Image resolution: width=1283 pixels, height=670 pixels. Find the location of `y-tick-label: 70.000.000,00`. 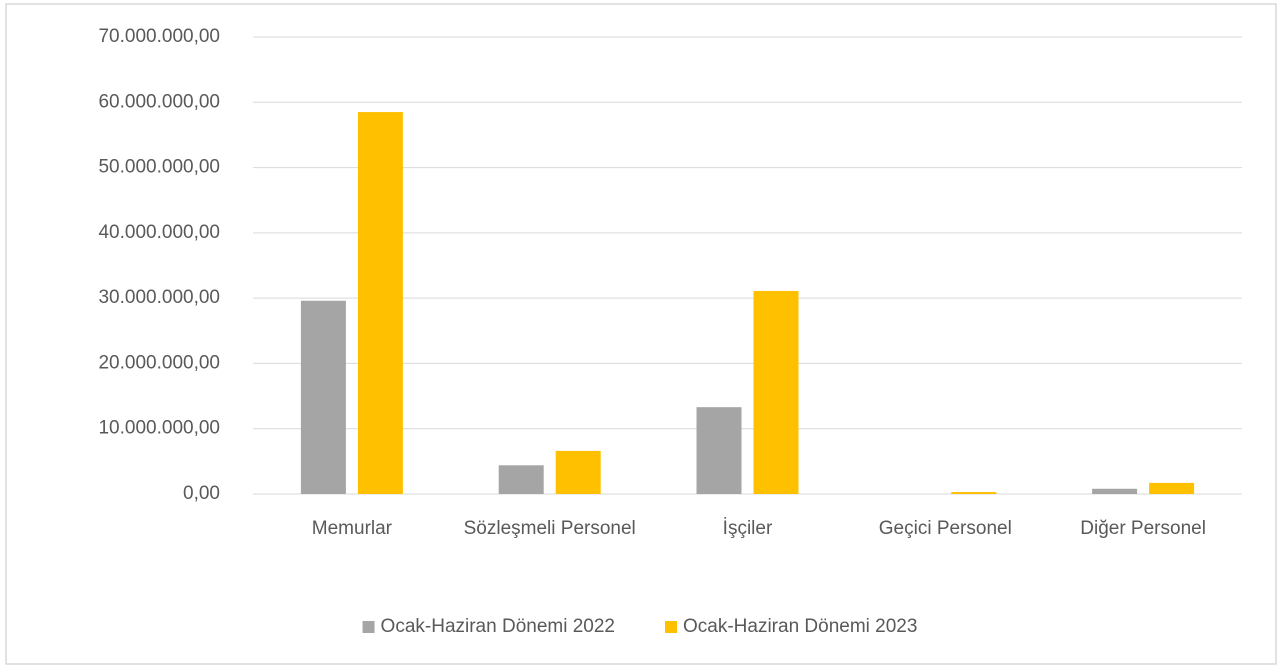

y-tick-label: 70.000.000,00 is located at coordinates (159, 36).